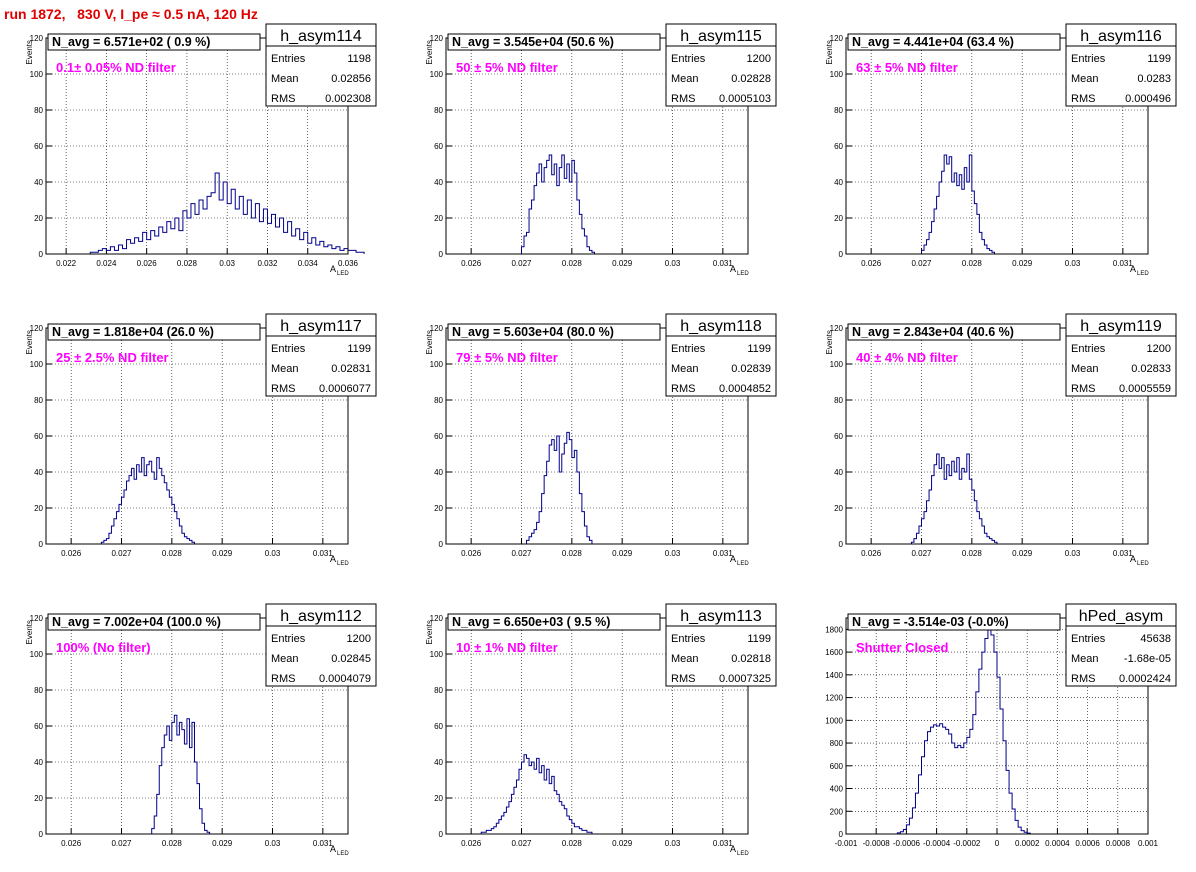 The width and height of the screenshot is (1196, 872). What do you see at coordinates (359, 59) in the screenshot?
I see `stat-value: 1198` at bounding box center [359, 59].